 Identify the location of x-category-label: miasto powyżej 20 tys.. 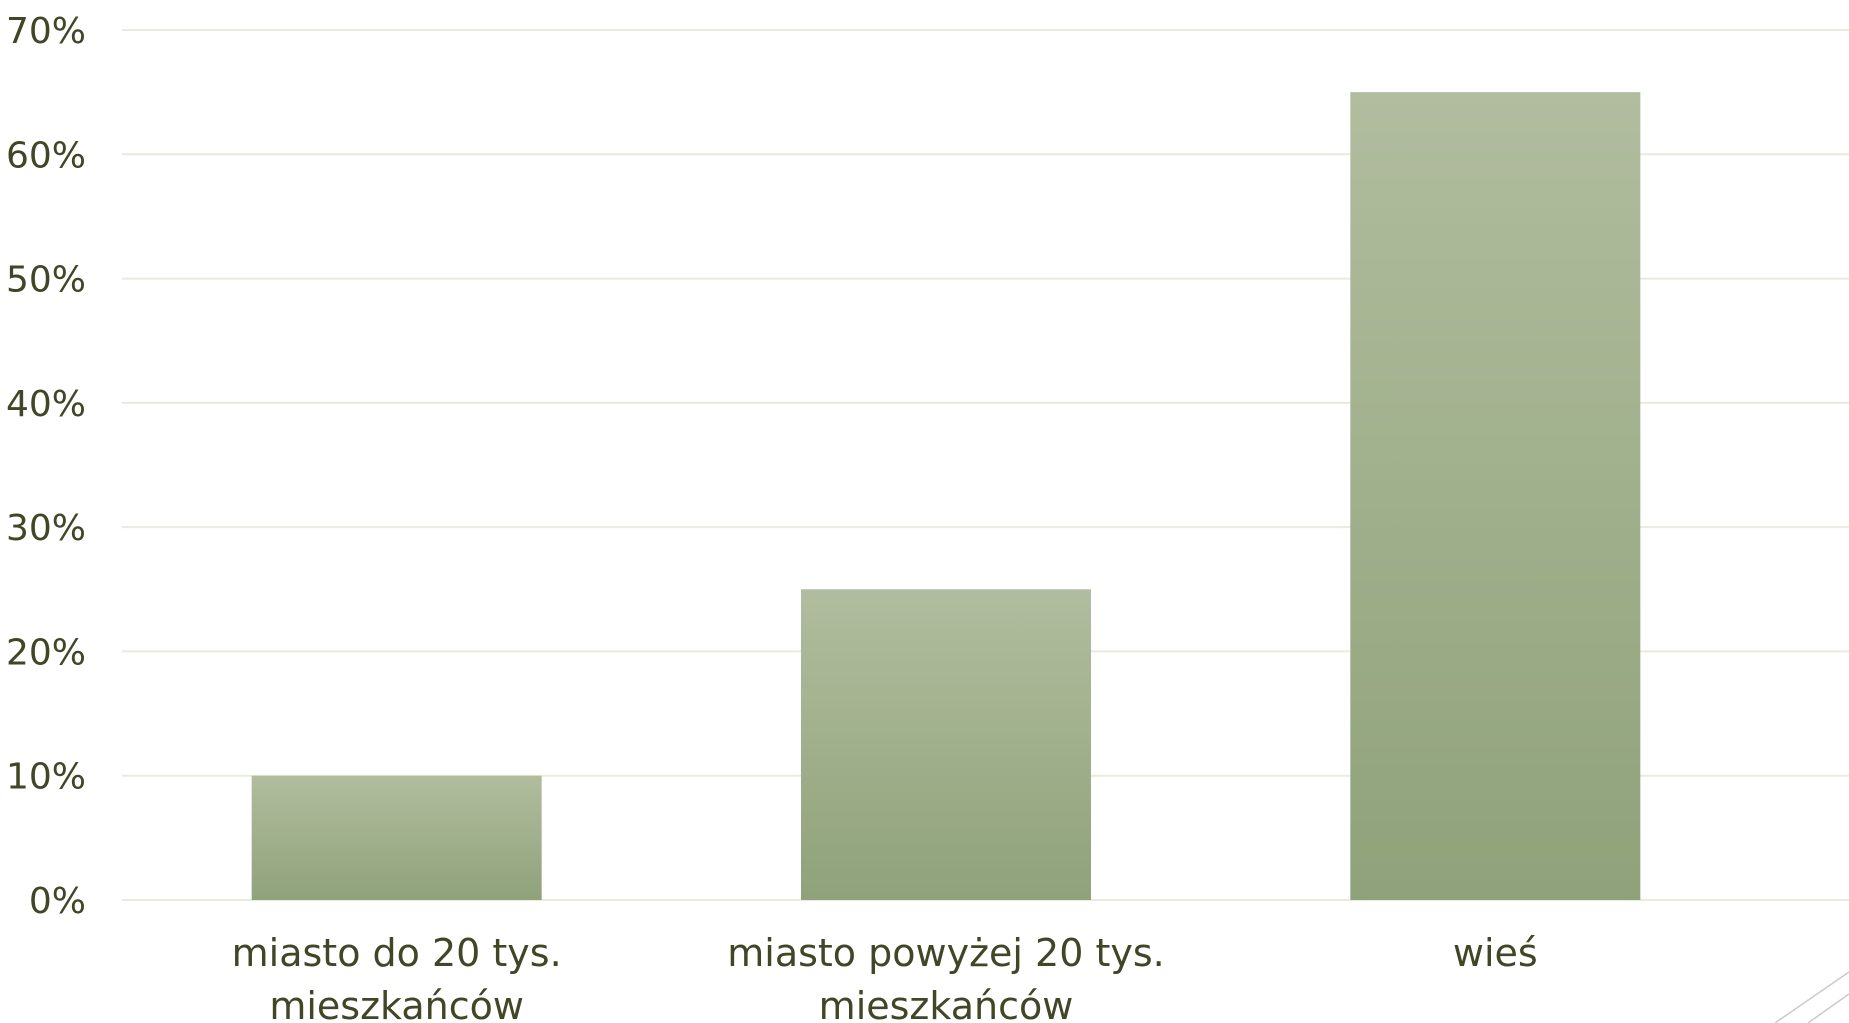
(945, 953).